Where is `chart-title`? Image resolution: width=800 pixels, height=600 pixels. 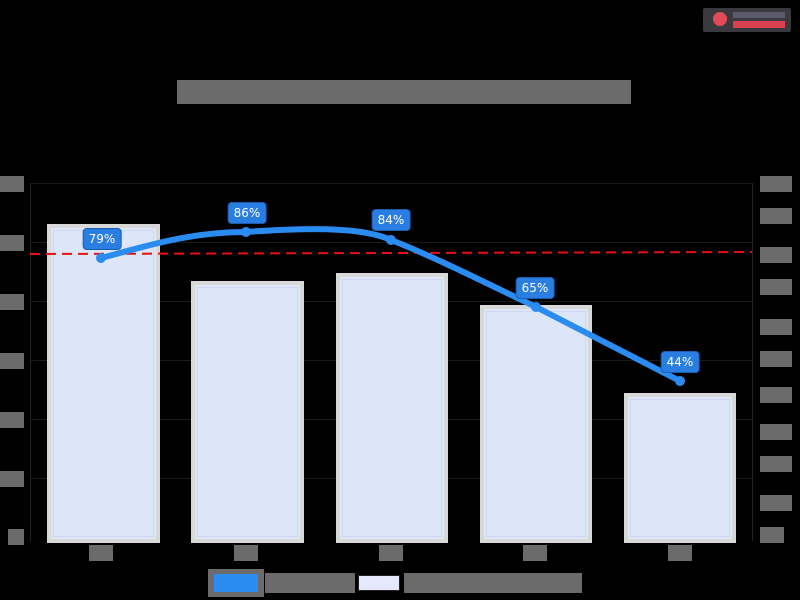 chart-title is located at coordinates (404, 92).